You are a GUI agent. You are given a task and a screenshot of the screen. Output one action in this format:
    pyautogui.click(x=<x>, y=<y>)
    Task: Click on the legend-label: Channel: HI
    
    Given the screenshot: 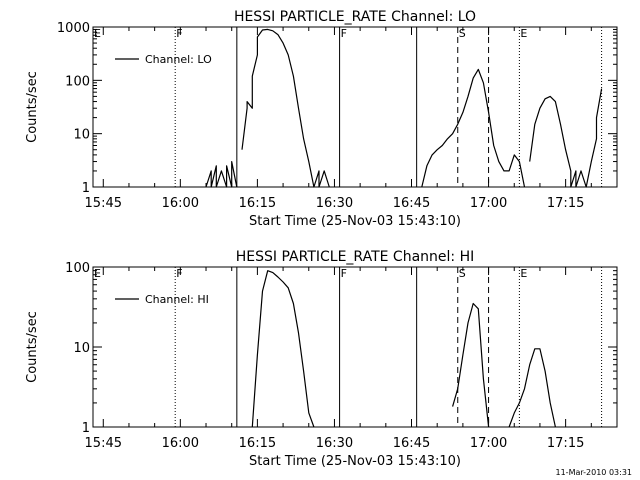 What is the action you would take?
    pyautogui.click(x=177, y=299)
    